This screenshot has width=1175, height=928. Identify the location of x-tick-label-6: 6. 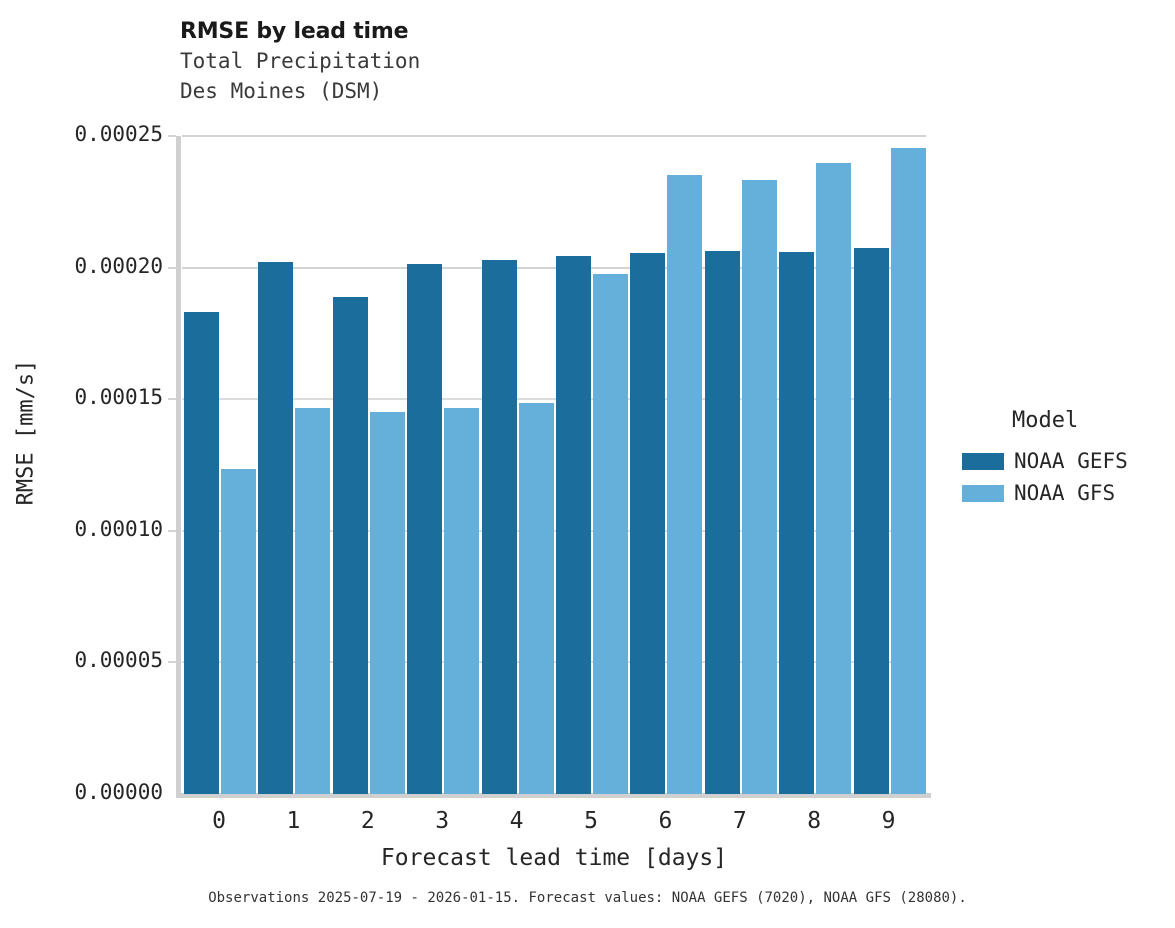
(665, 821).